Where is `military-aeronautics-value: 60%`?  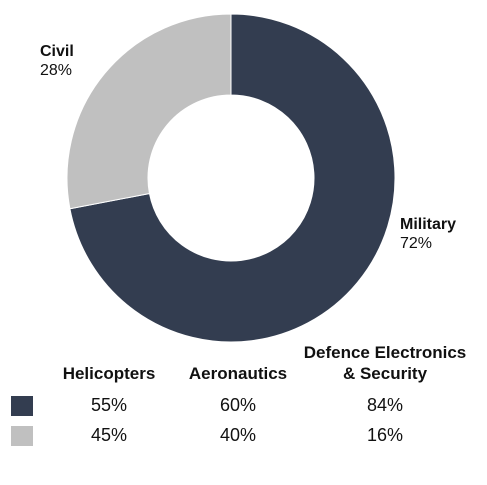
military-aeronautics-value: 60% is located at coordinates (238, 404).